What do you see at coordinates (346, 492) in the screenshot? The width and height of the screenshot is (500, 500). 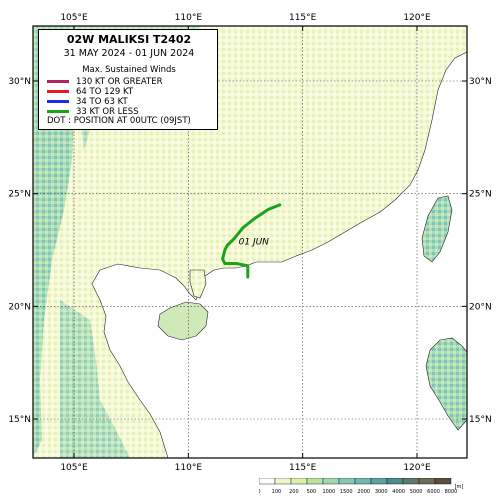 I see `scale-tick-label: 1500` at bounding box center [346, 492].